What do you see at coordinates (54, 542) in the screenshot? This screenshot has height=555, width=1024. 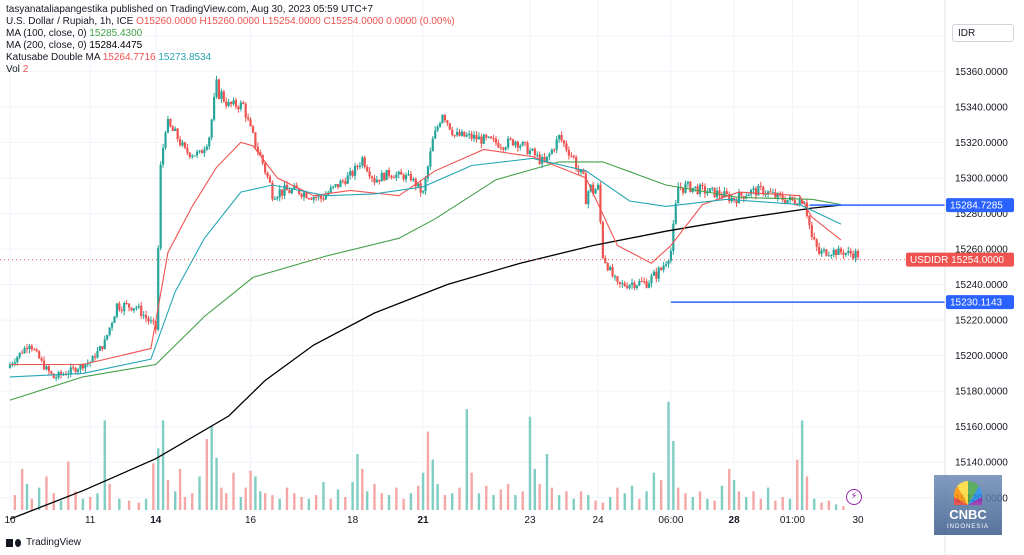 I see `tradingview-brand: TradingView` at bounding box center [54, 542].